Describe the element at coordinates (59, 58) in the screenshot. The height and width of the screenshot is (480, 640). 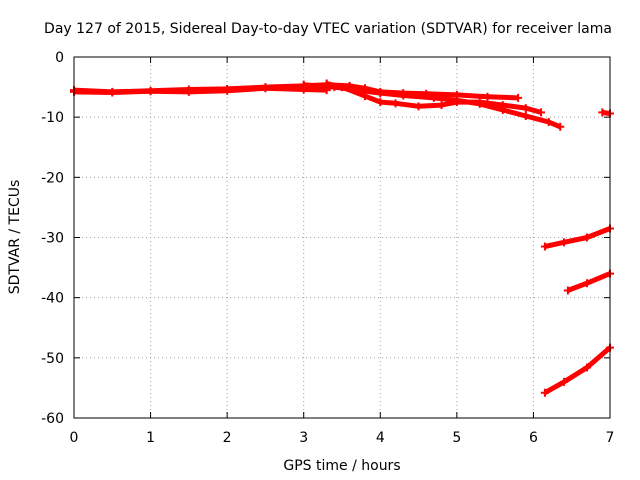
I see `y-tick-label: 0` at that location.